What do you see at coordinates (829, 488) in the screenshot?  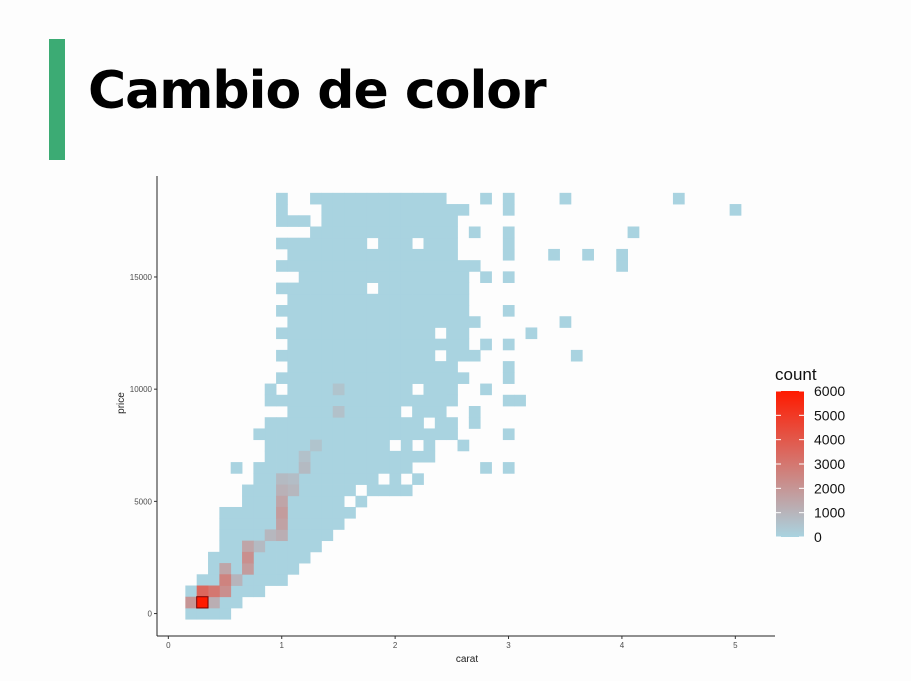 I see `legend-label: 2000` at bounding box center [829, 488].